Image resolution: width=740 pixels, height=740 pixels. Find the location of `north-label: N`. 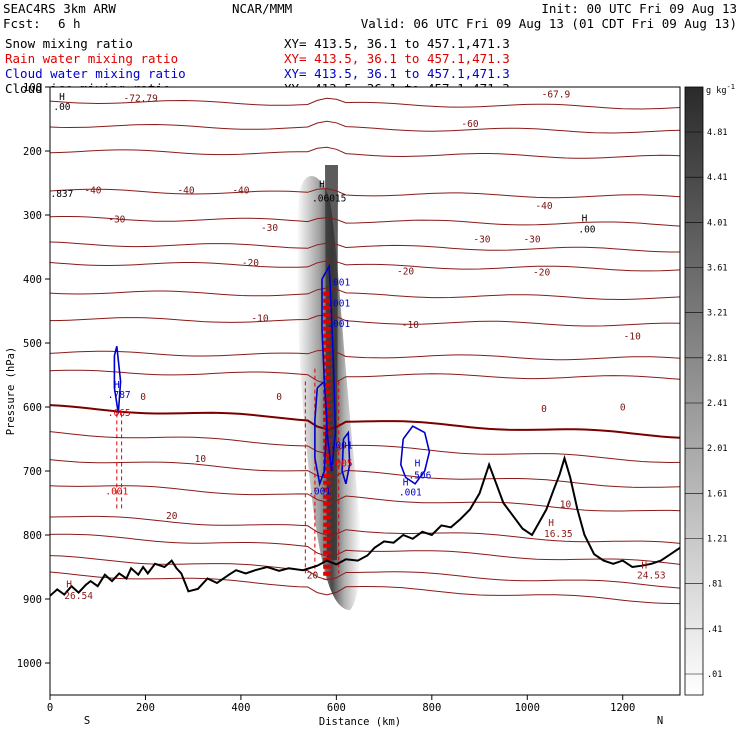

north-label: N is located at coordinates (660, 721).